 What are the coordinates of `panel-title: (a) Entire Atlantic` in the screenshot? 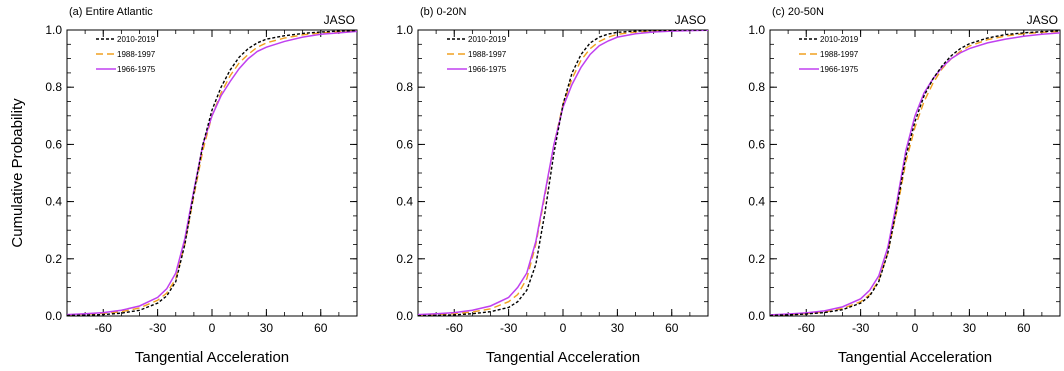 It's located at (111, 12).